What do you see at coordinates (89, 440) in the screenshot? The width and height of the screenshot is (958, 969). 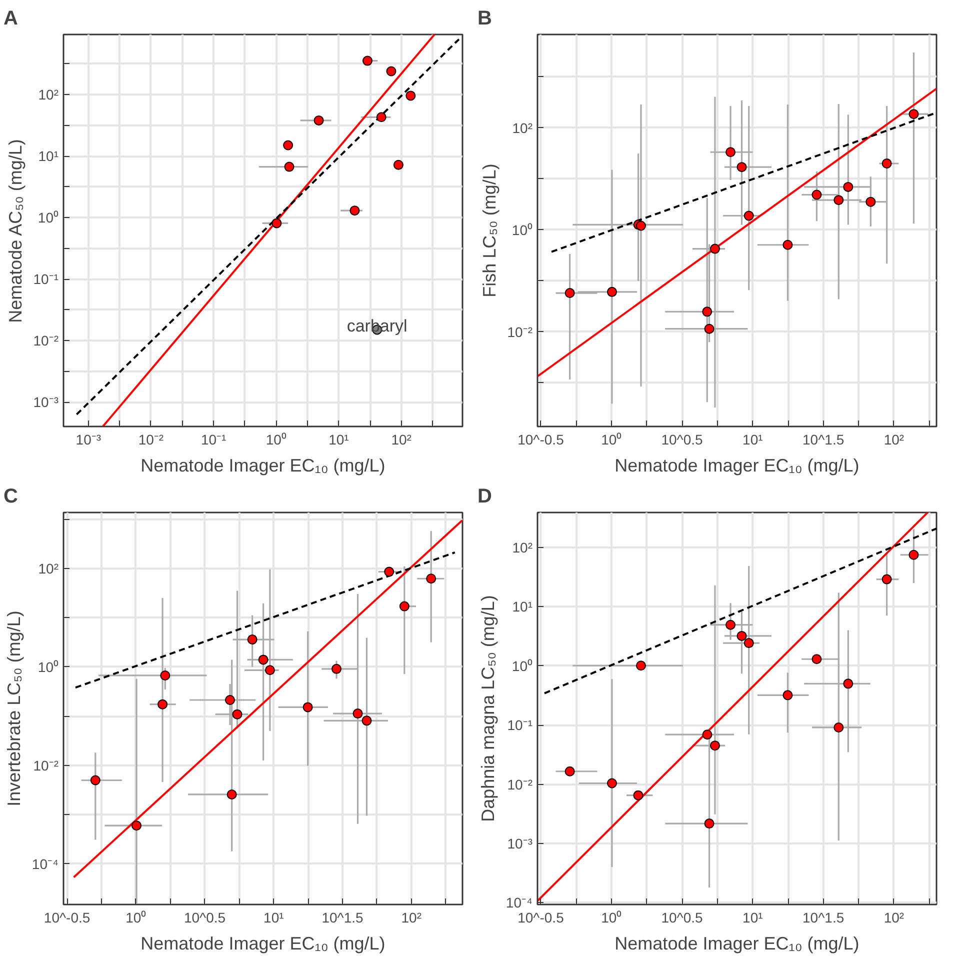 I see `x-tick-label: 10⁻³` at bounding box center [89, 440].